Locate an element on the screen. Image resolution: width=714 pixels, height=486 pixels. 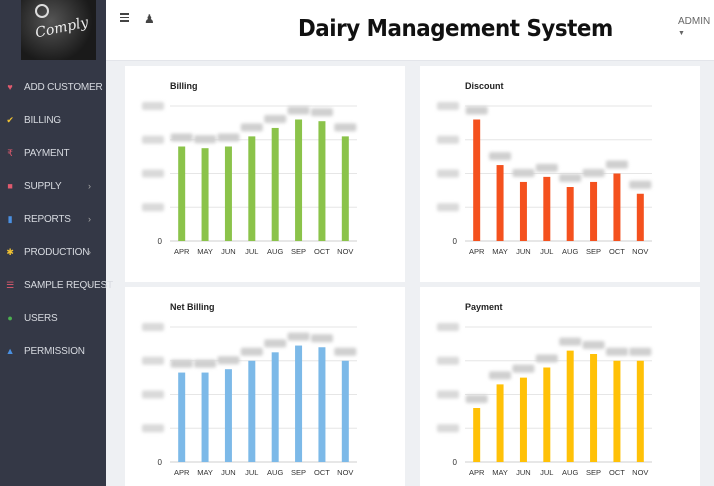
sidebar-item-sample-request: ☰ SAMPLE REQUEST › is located at coordinates (56, 285).